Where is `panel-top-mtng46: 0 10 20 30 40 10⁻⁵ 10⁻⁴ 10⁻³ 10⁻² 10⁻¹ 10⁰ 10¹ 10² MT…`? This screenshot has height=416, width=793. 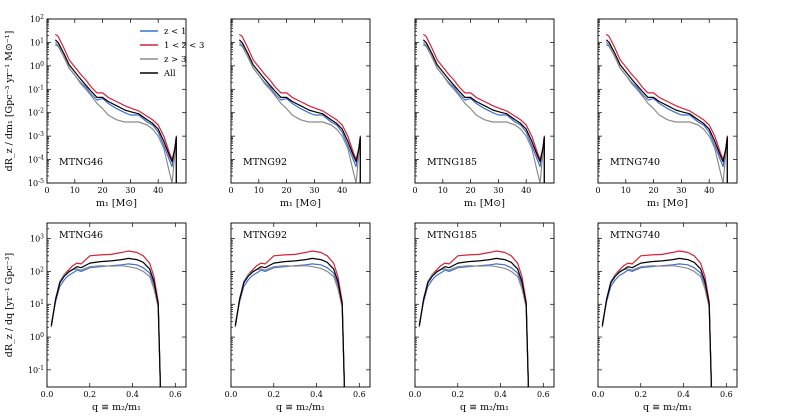 panel-top-mtng46: 0 10 20 30 40 10⁻⁵ 10⁻⁴ 10⁻³ 10⁻² 10⁻¹ 10⁰ 10¹ 10² MT… is located at coordinates (107, 111).